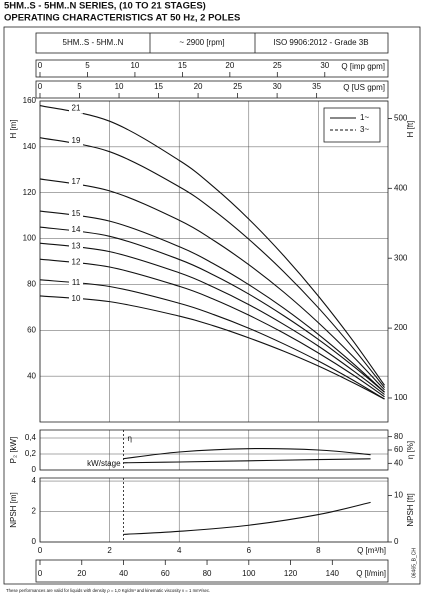 The image size is (425, 597). What do you see at coordinates (249, 573) in the screenshot?
I see `bottom-axis-tick-label: 100` at bounding box center [249, 573].